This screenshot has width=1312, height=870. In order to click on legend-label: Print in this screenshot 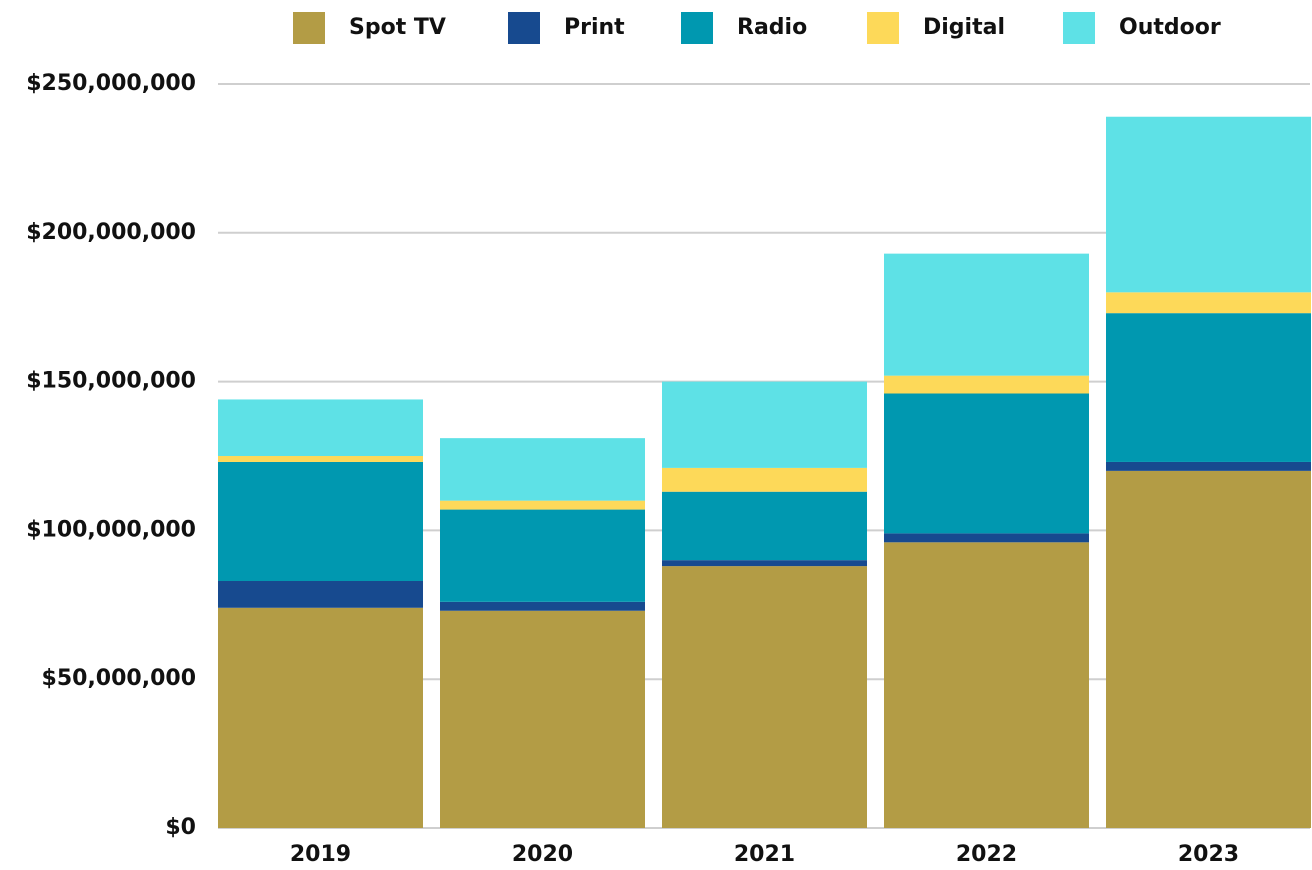, I will do `click(594, 27)`.